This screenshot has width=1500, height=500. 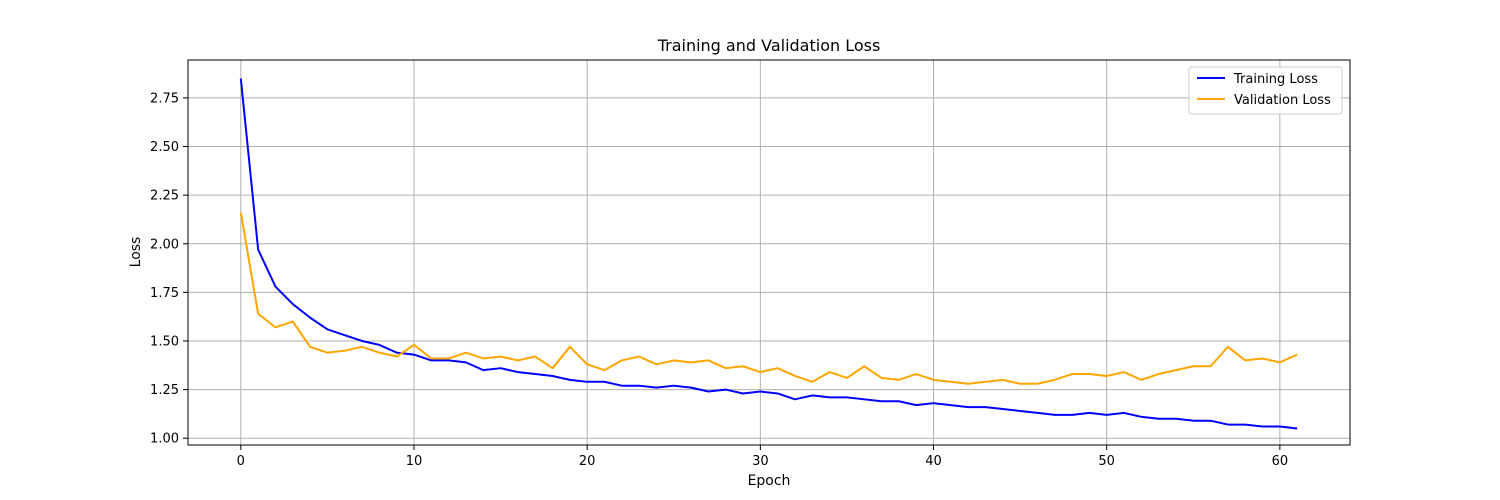 What do you see at coordinates (933, 461) in the screenshot?
I see `x-tick-label: 40` at bounding box center [933, 461].